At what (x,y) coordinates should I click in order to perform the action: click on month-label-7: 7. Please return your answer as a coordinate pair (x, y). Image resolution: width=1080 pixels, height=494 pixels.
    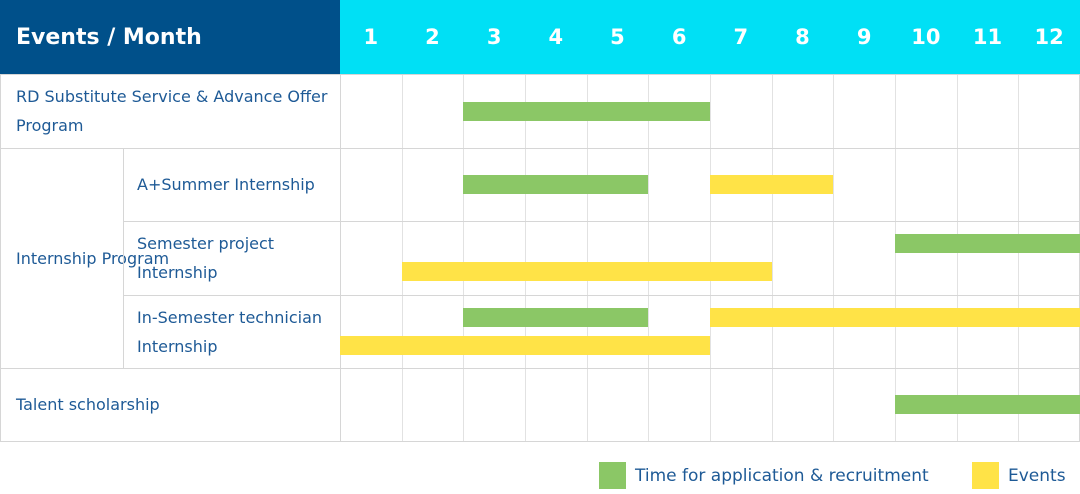
    Looking at the image, I should click on (741, 37).